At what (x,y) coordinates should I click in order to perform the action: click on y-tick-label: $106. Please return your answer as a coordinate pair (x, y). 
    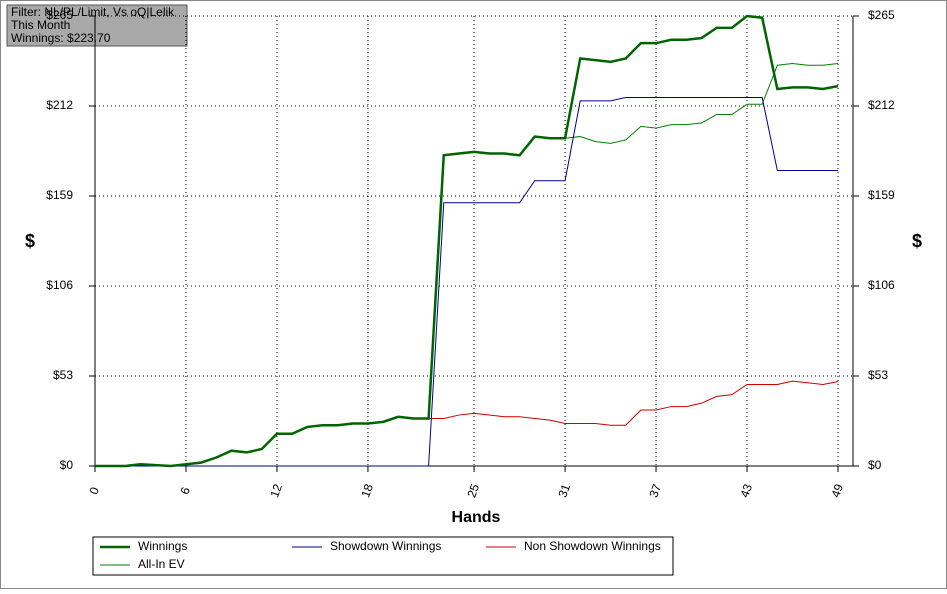
    Looking at the image, I should click on (59, 285).